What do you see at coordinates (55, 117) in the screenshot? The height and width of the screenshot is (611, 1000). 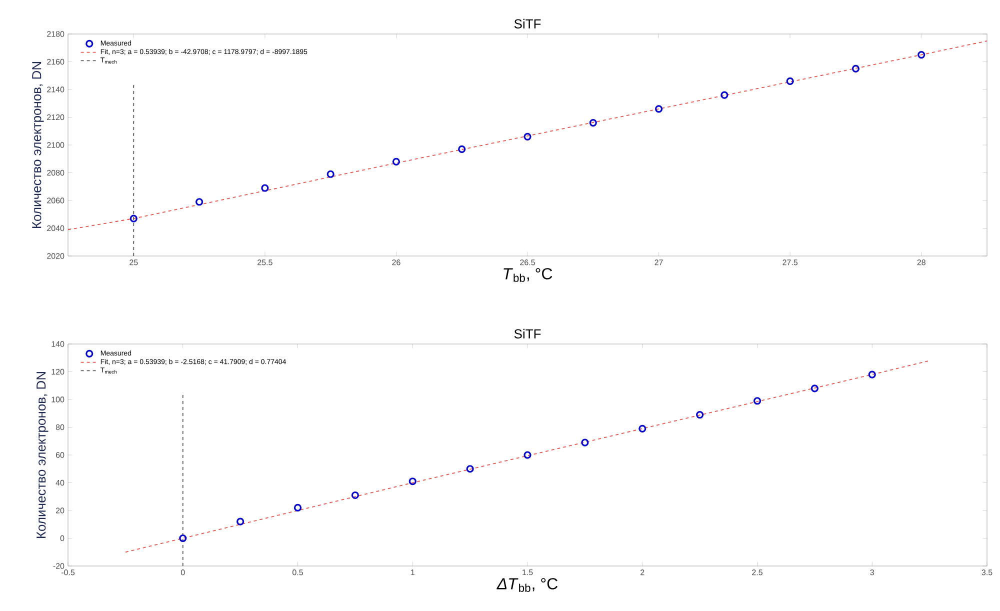 I see `y-tick-label: 2120` at bounding box center [55, 117].